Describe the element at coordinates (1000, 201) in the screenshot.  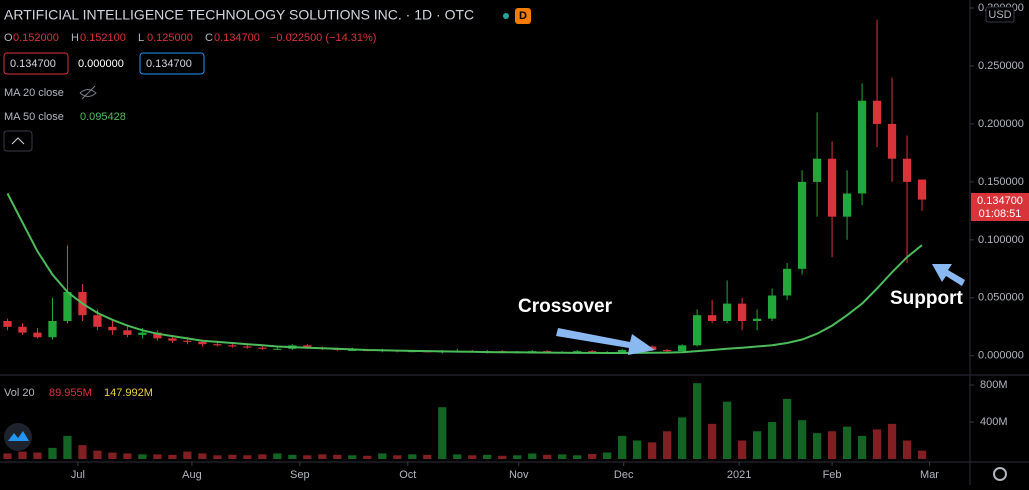
I see `last-price: 0.134700` at that location.